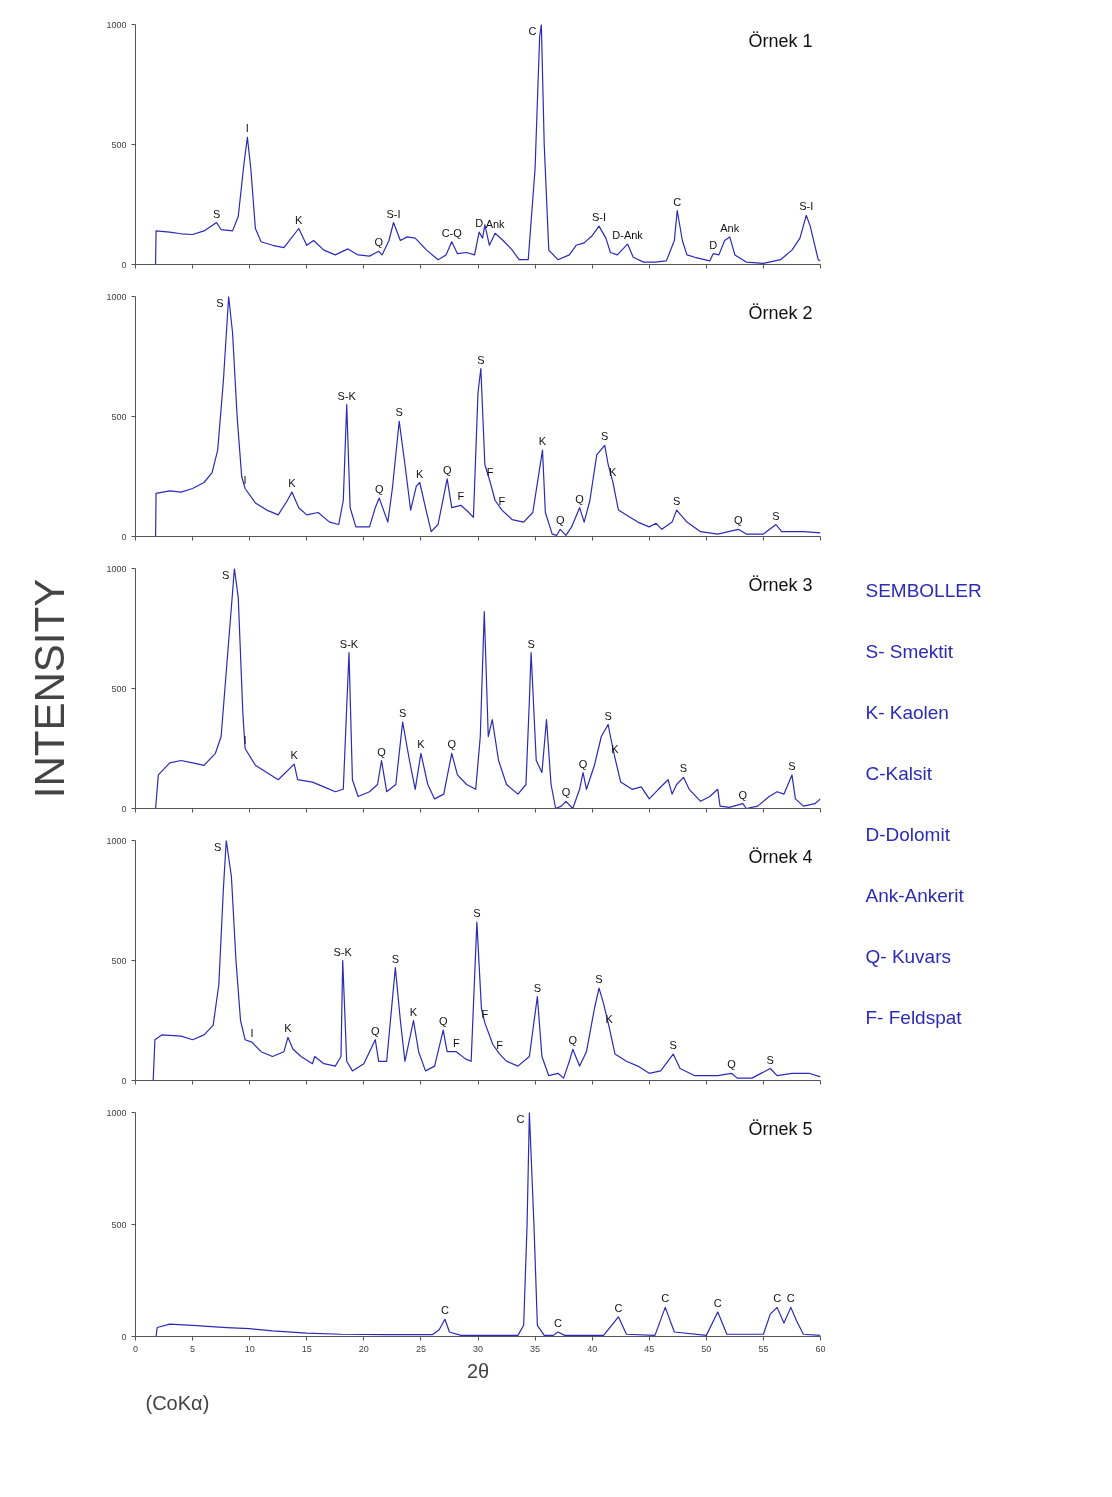  Describe the element at coordinates (478, 1348) in the screenshot. I see `x-tick-label: 30` at that location.